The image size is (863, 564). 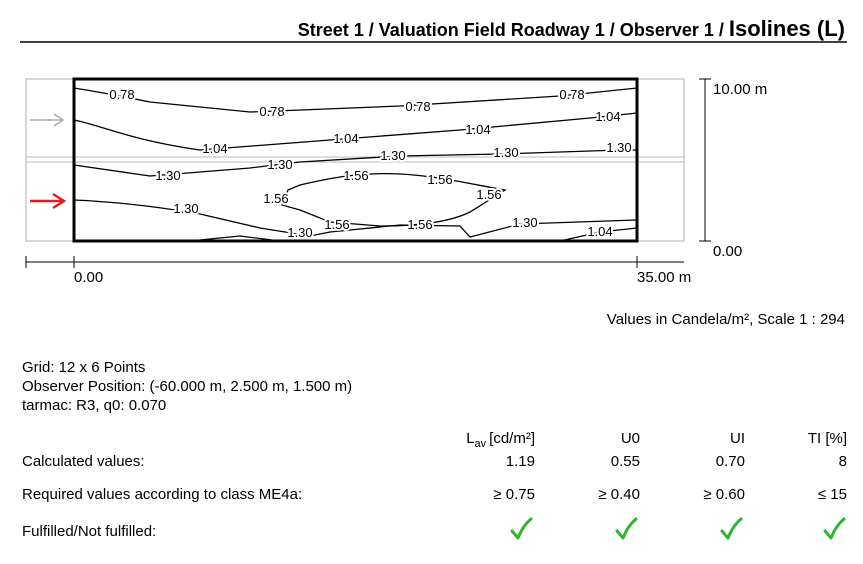 I want to click on units-note: Values in Candela/m², Scale 1 : 294, so click(x=726, y=319).